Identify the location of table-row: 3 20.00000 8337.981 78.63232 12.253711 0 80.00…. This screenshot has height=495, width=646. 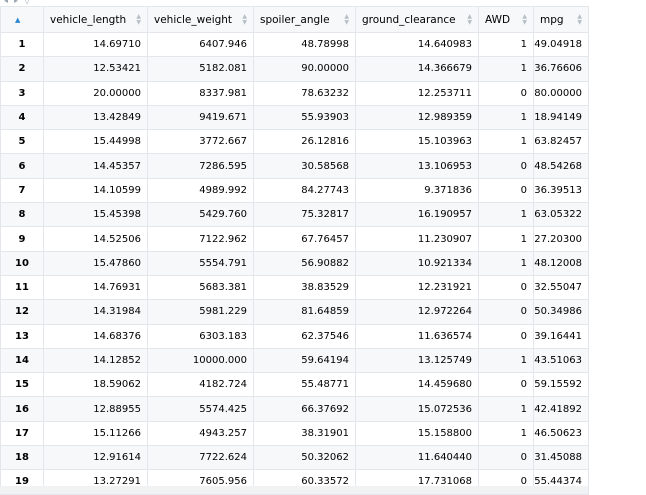
(294, 93).